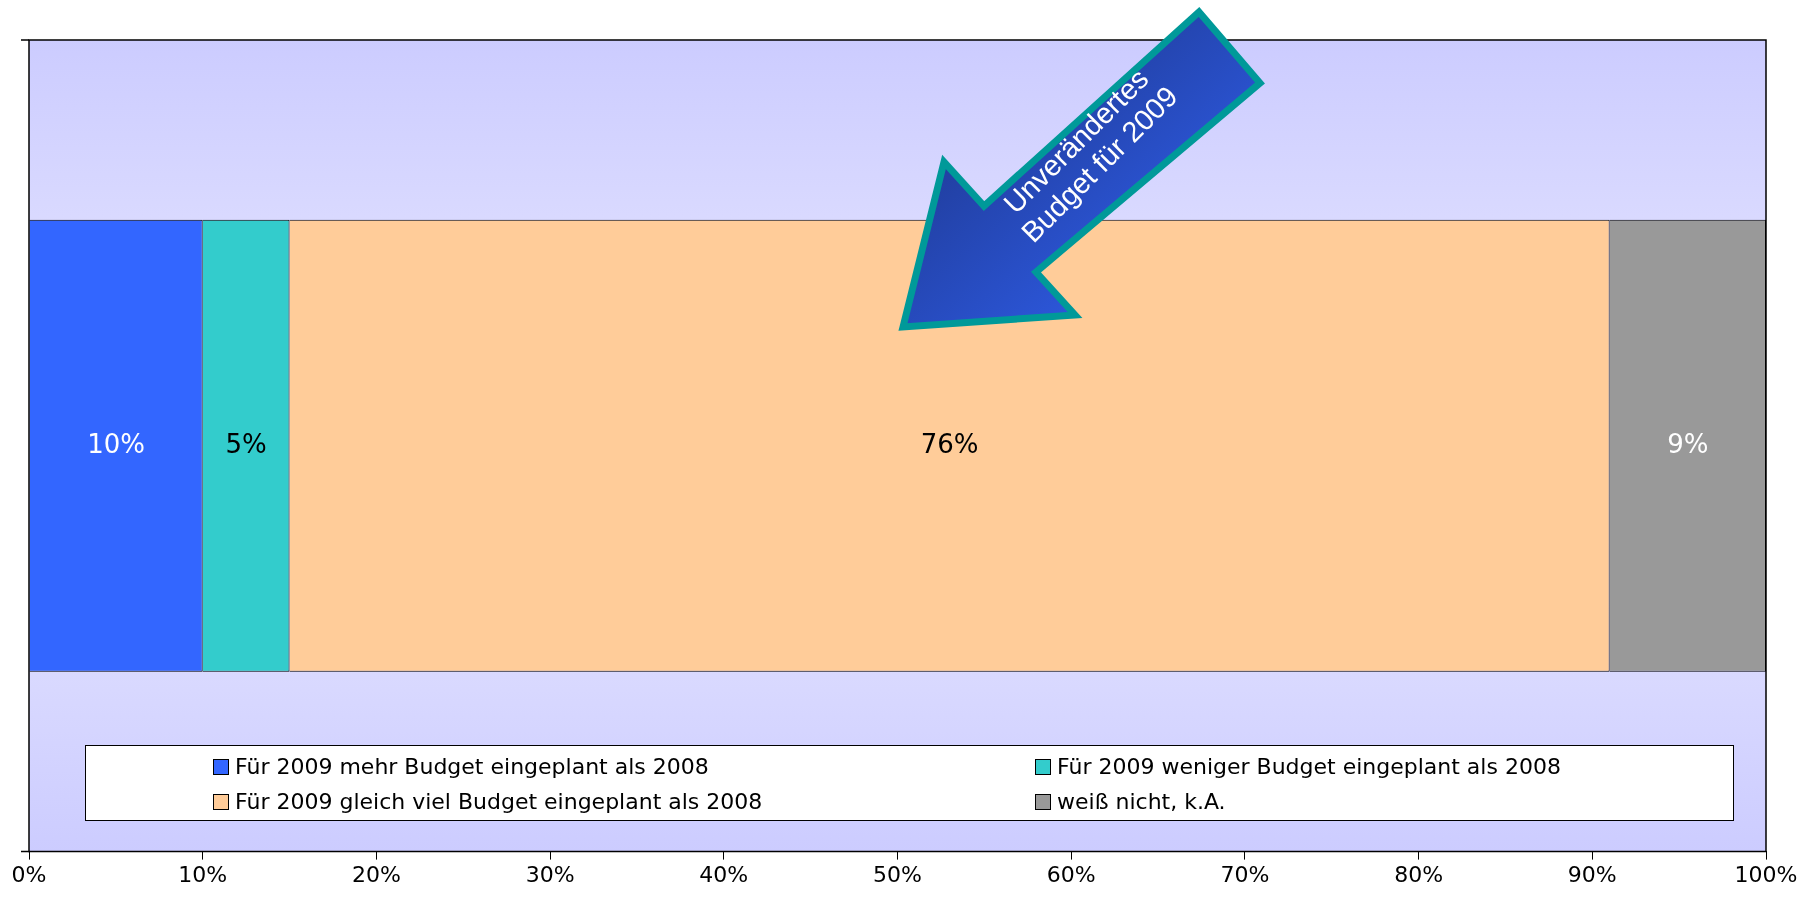  I want to click on x-tick-label: 70%, so click(1245, 874).